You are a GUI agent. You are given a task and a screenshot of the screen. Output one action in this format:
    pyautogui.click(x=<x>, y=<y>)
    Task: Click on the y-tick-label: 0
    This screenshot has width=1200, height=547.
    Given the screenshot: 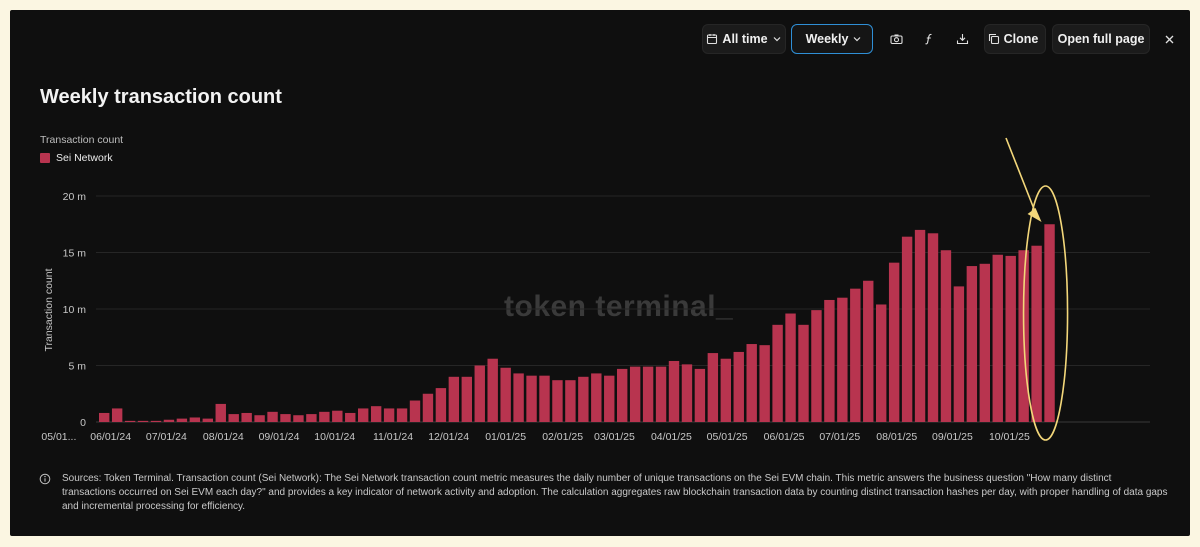 What is the action you would take?
    pyautogui.click(x=83, y=423)
    